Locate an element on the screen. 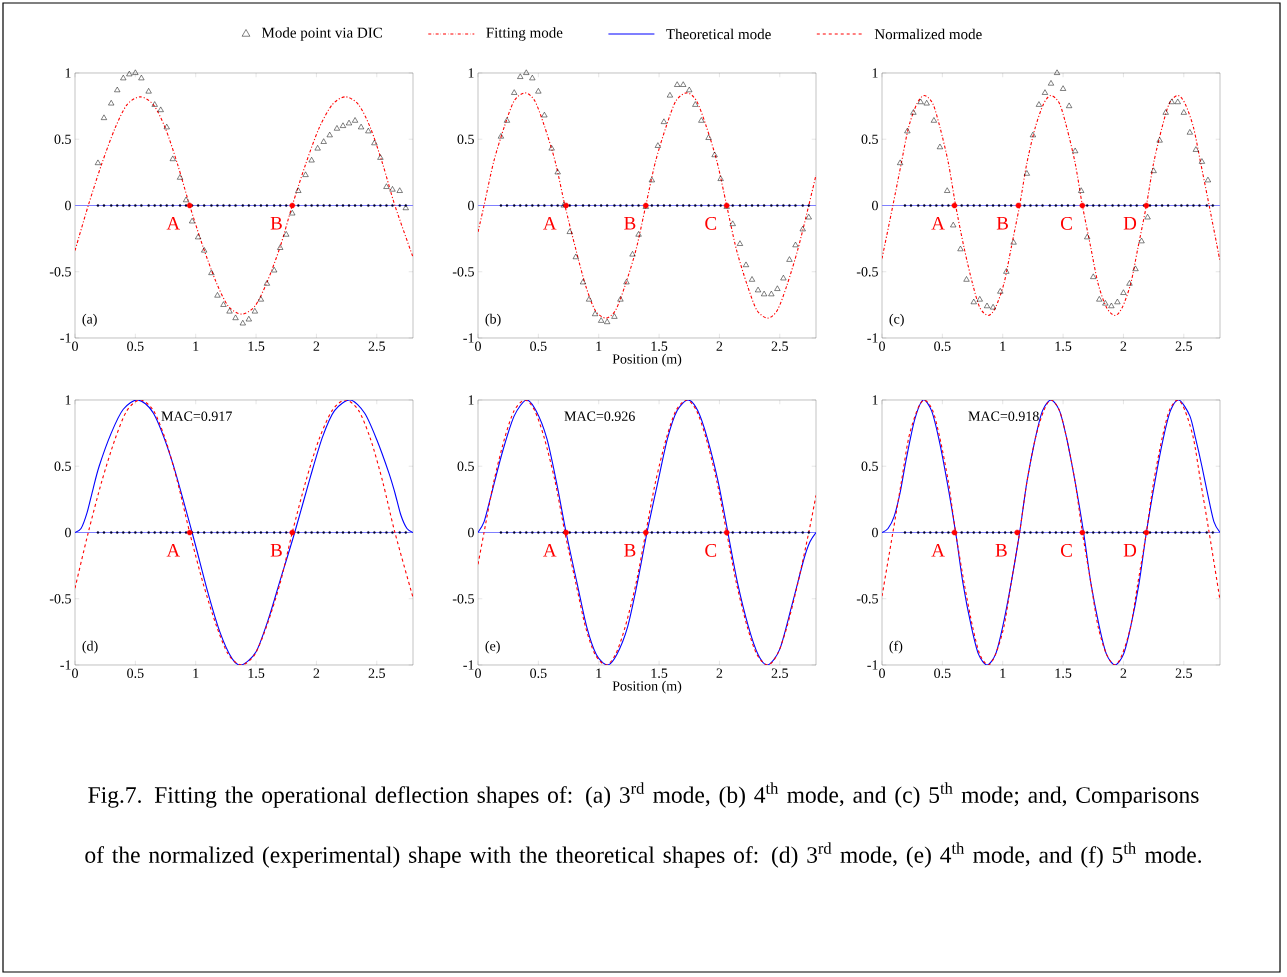 The width and height of the screenshot is (1287, 977). text: (d) is located at coordinates (90, 647).